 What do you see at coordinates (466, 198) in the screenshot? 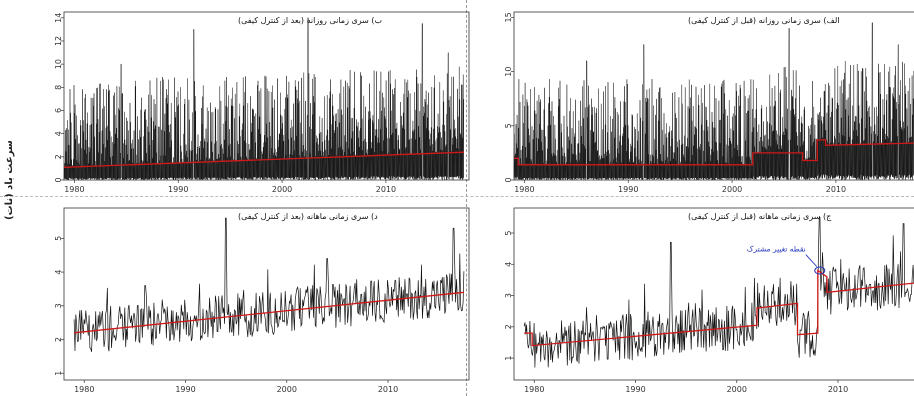
I see `vertical-divider` at bounding box center [466, 198].